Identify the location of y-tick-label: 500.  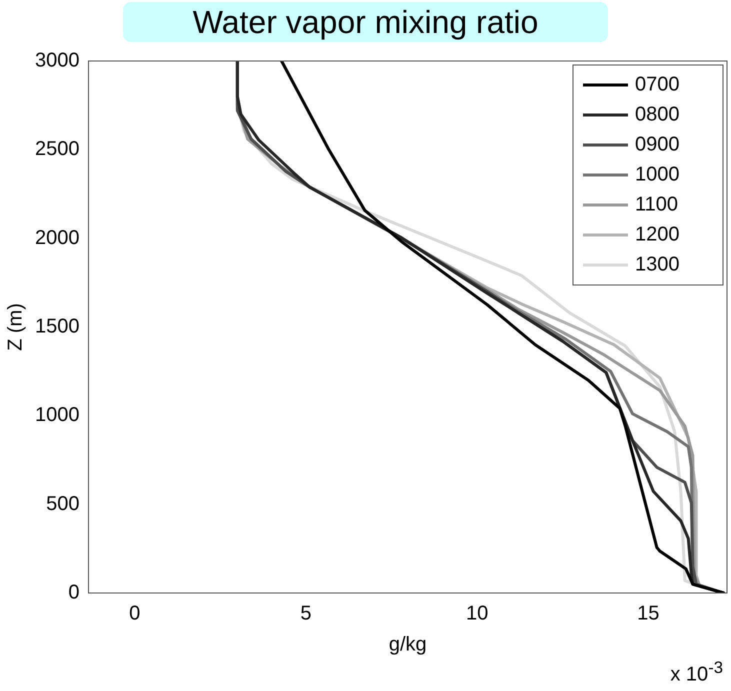
(63, 503).